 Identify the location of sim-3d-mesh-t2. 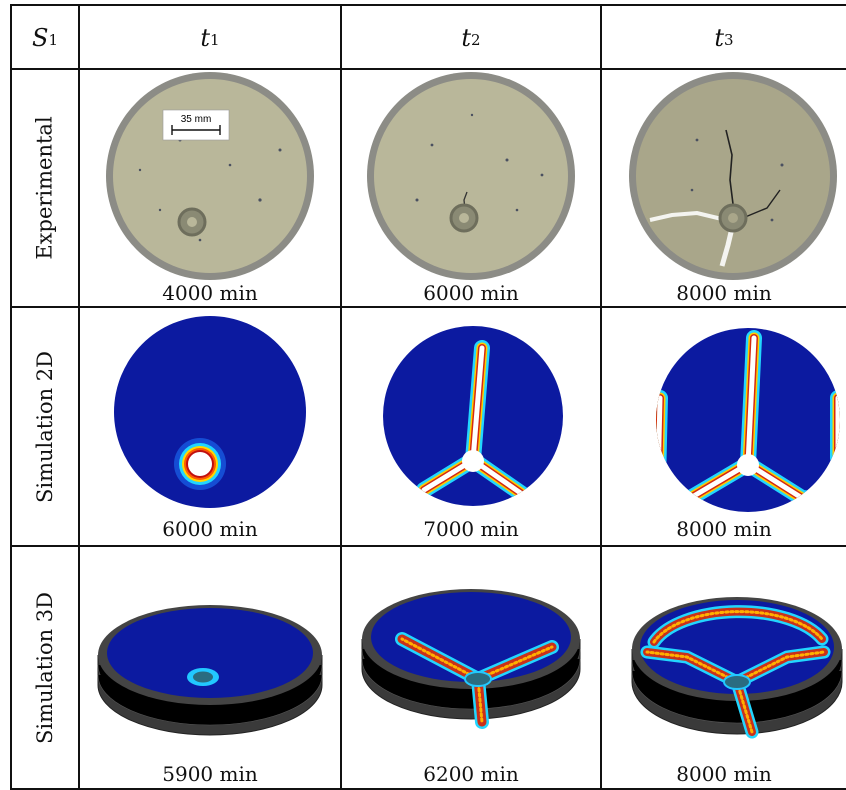
(471, 659).